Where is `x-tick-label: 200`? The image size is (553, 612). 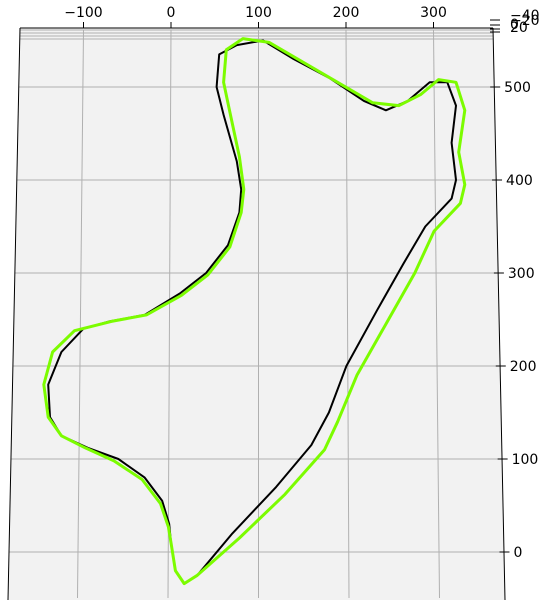 x-tick-label: 200 is located at coordinates (346, 13).